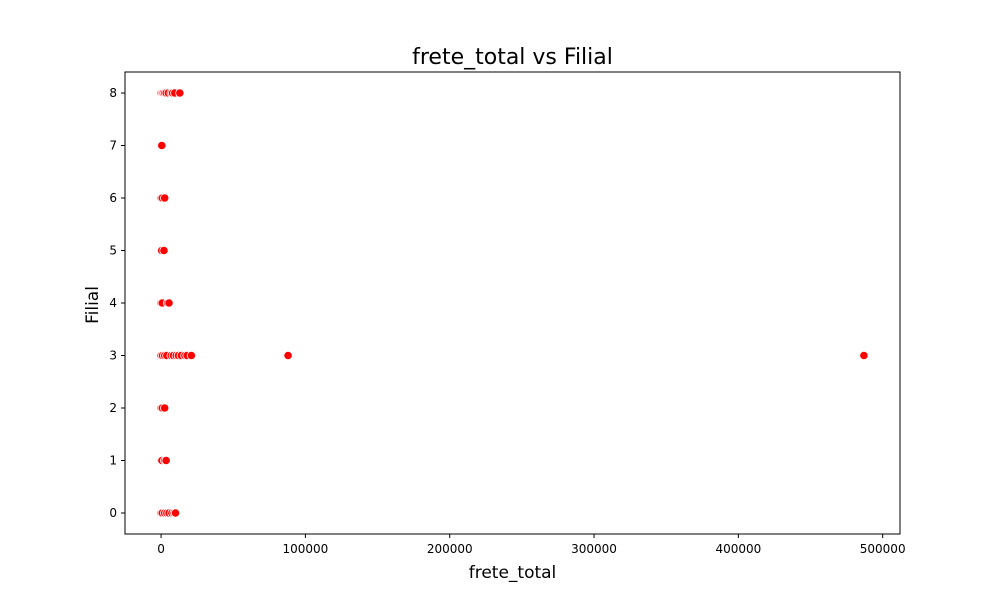 The width and height of the screenshot is (1000, 600). Describe the element at coordinates (93, 305) in the screenshot. I see `y-axis-label: Filial` at that location.